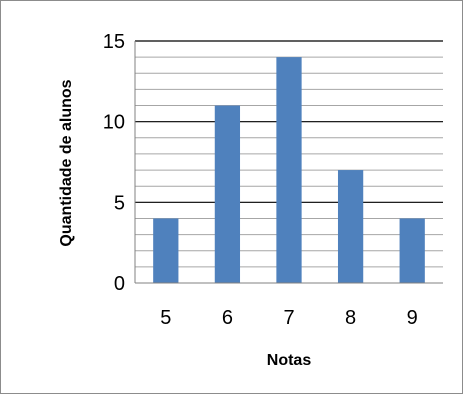 The image size is (463, 395). I want to click on y-axis-title: Quantidade de alunos, so click(66, 162).